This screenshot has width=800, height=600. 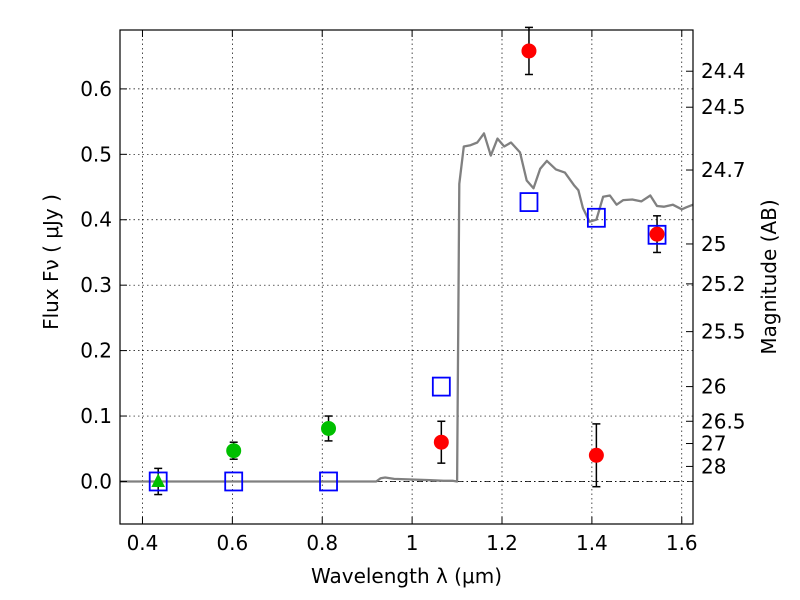 What do you see at coordinates (96, 416) in the screenshot?
I see `y-tick-label: 0.1` at bounding box center [96, 416].